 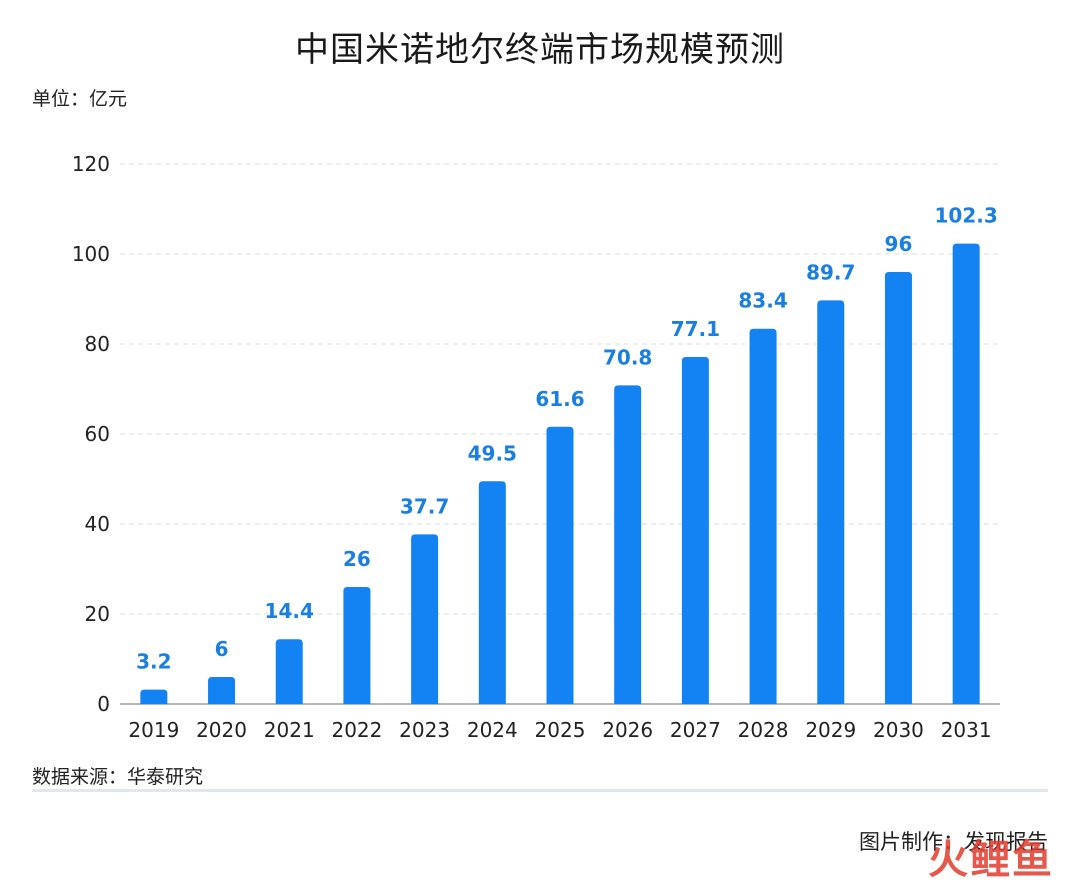 I want to click on x-tick-label-2030: 2030, so click(x=898, y=730).